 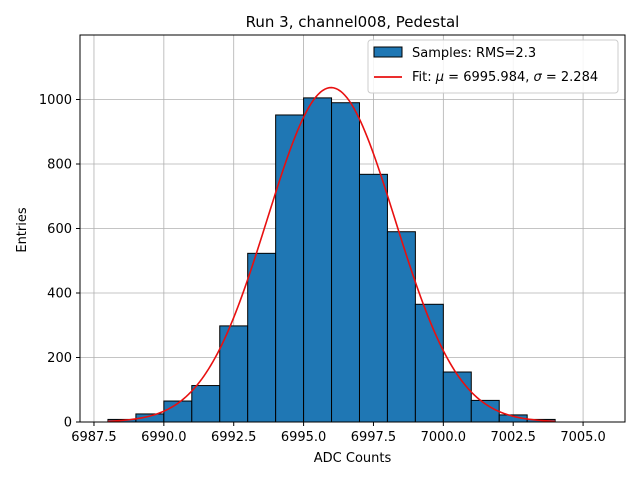 What do you see at coordinates (513, 437) in the screenshot?
I see `x-tick-label: 7002.5` at bounding box center [513, 437].